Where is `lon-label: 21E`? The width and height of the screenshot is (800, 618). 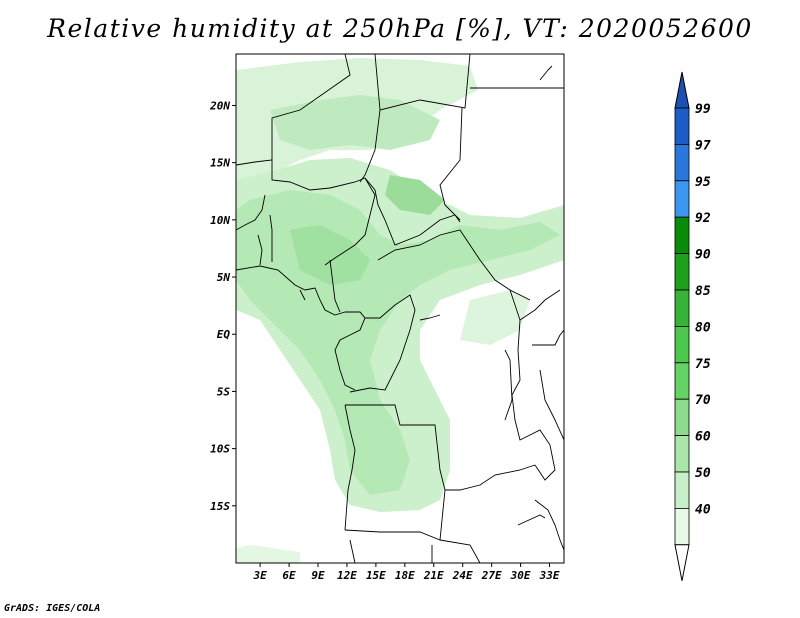
lon-label: 21E is located at coordinates (433, 575).